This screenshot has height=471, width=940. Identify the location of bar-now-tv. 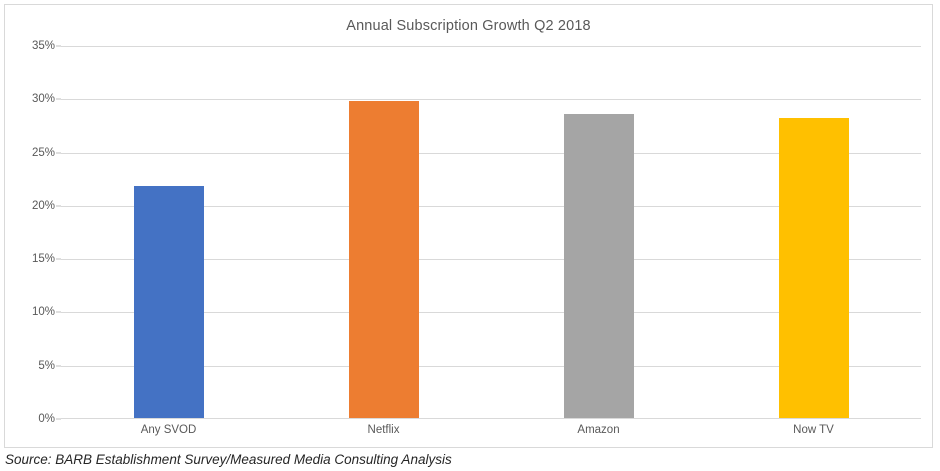
(813, 268).